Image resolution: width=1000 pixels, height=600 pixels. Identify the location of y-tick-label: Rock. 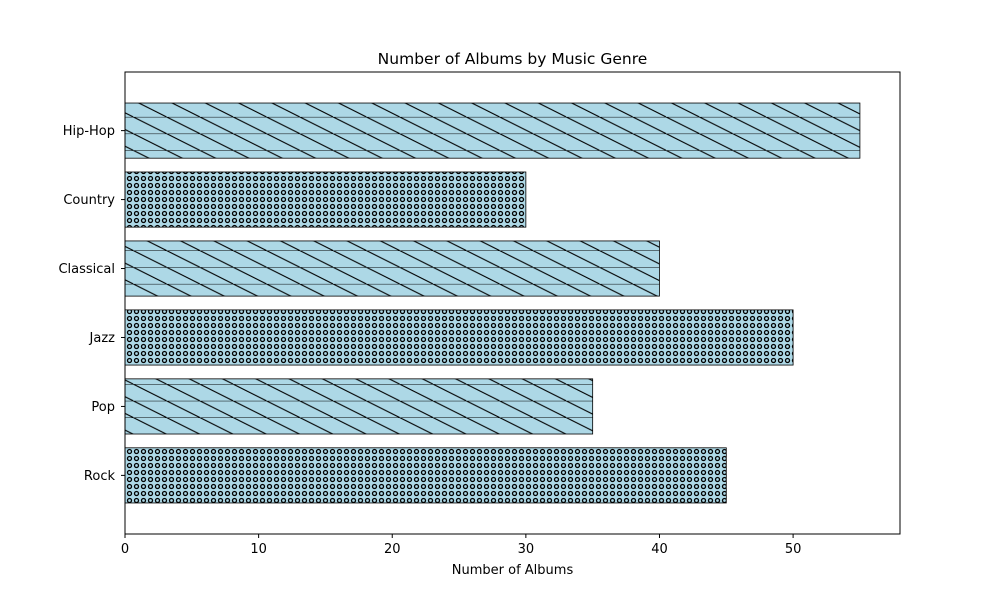
(100, 476).